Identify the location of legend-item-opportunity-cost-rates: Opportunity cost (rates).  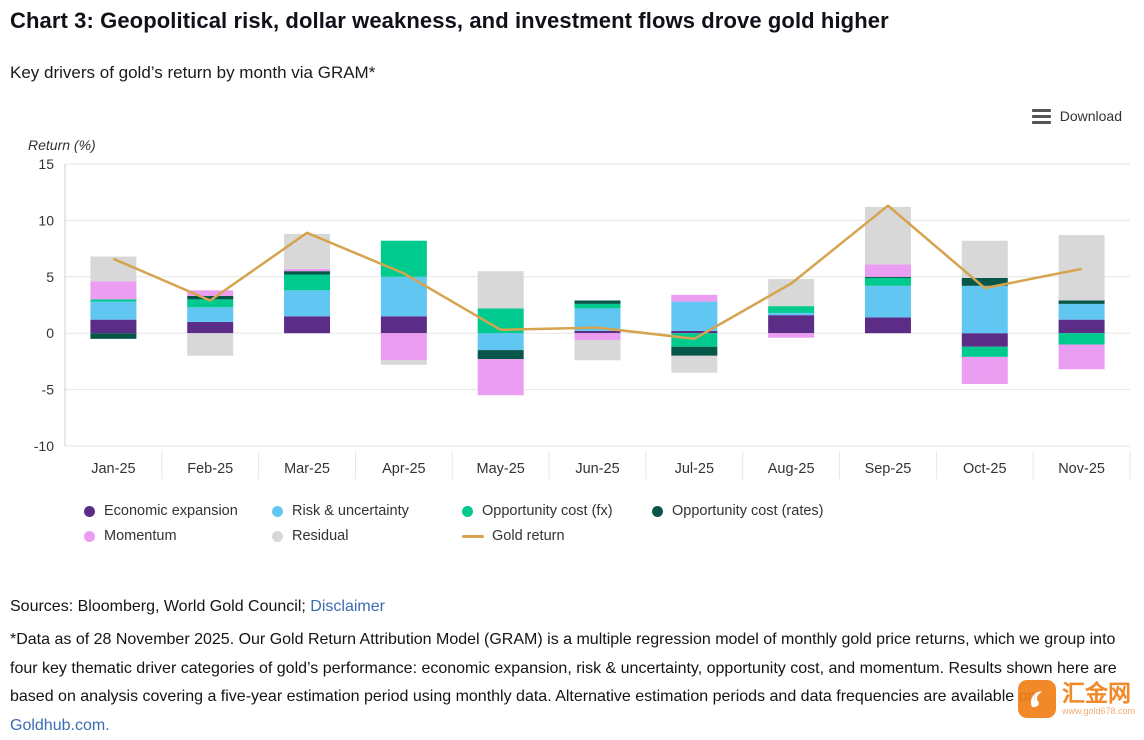
(767, 511).